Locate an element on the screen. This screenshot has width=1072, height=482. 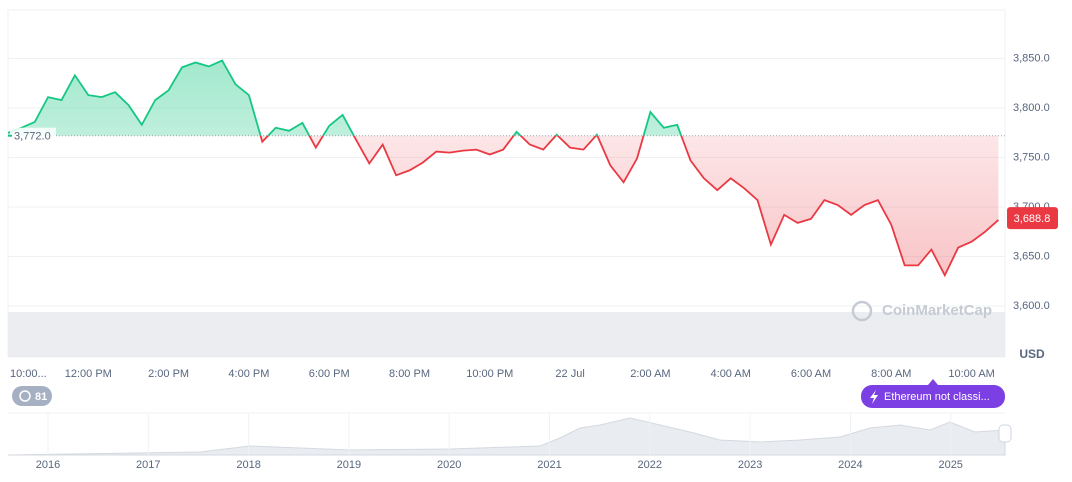
y-tick-label: 3,800.0 is located at coordinates (1031, 108).